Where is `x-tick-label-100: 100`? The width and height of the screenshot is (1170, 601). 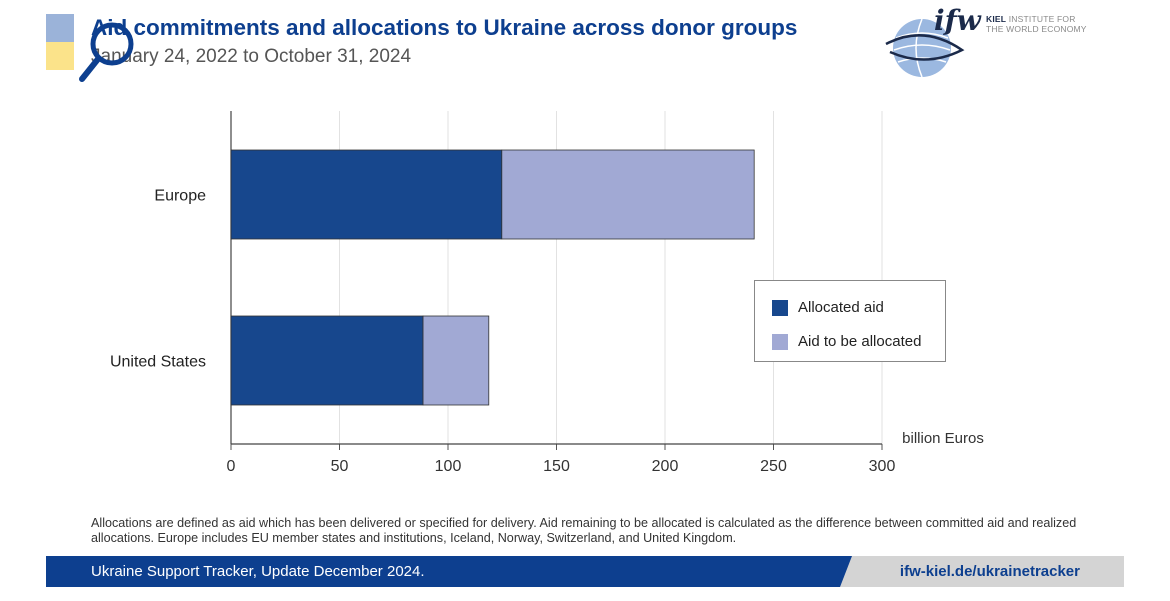 x-tick-label-100: 100 is located at coordinates (448, 466).